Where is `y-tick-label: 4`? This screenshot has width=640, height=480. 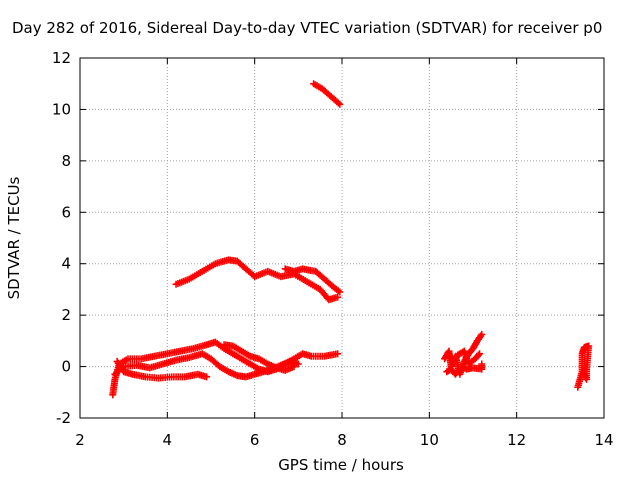 y-tick-label: 4 is located at coordinates (66, 264).